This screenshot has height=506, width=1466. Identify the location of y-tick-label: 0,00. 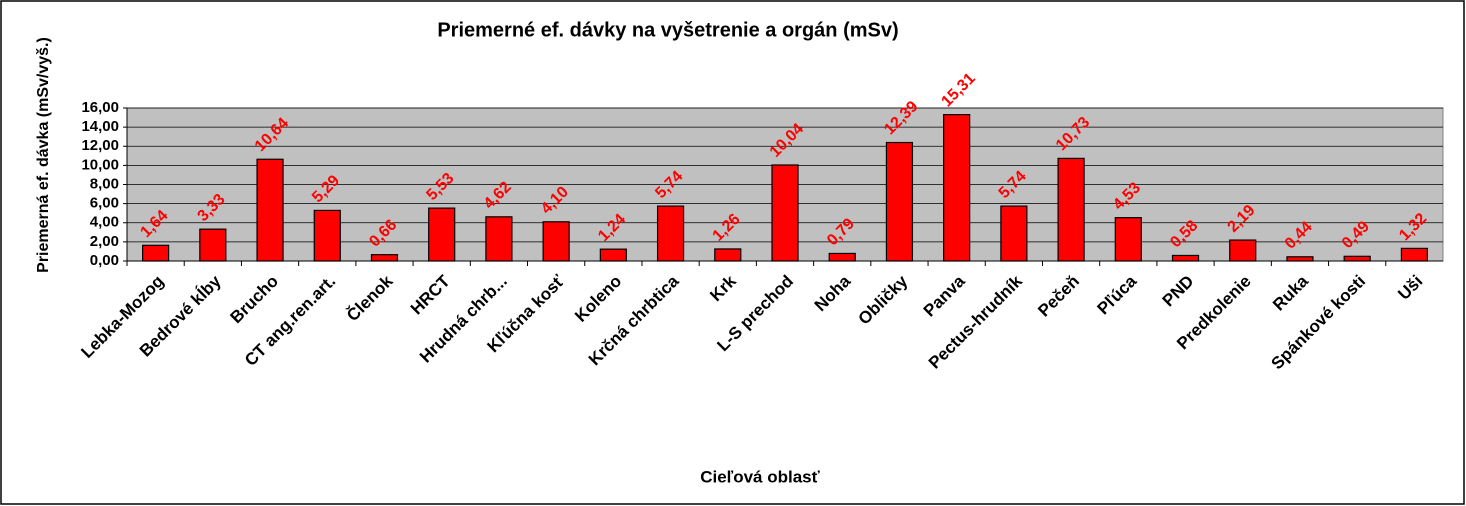
(104, 260).